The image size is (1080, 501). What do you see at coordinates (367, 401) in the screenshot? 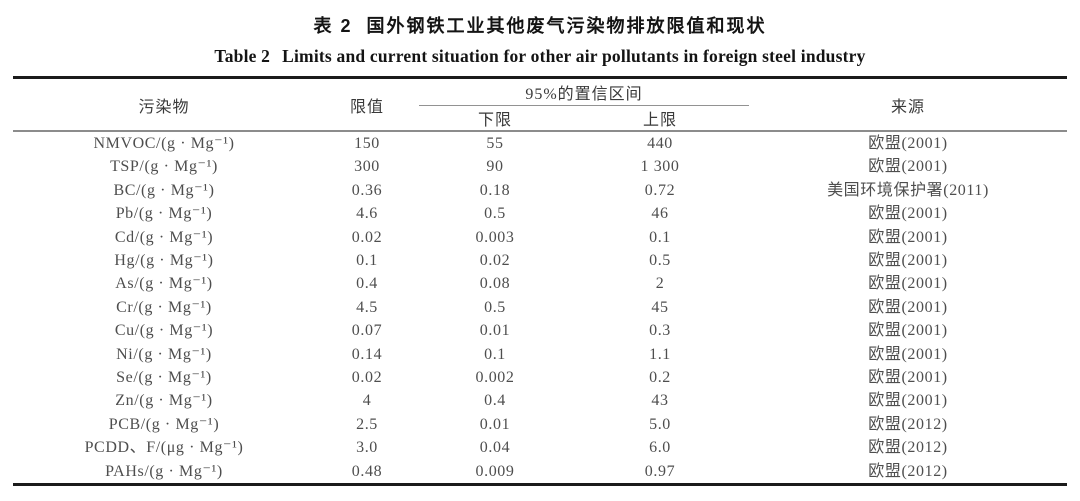
I see `cell-limit: 4` at bounding box center [367, 401].